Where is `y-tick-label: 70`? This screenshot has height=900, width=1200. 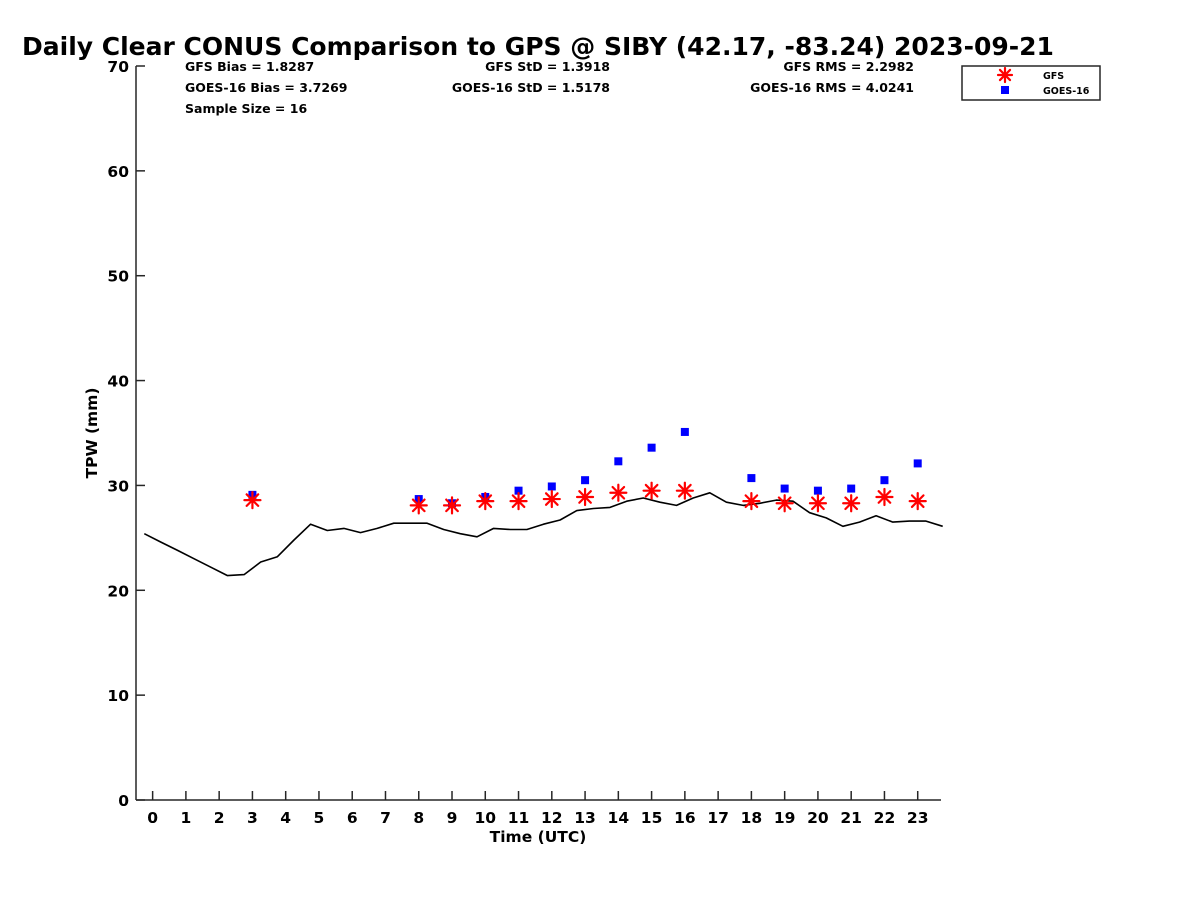
y-tick-label: 70 is located at coordinates (118, 67).